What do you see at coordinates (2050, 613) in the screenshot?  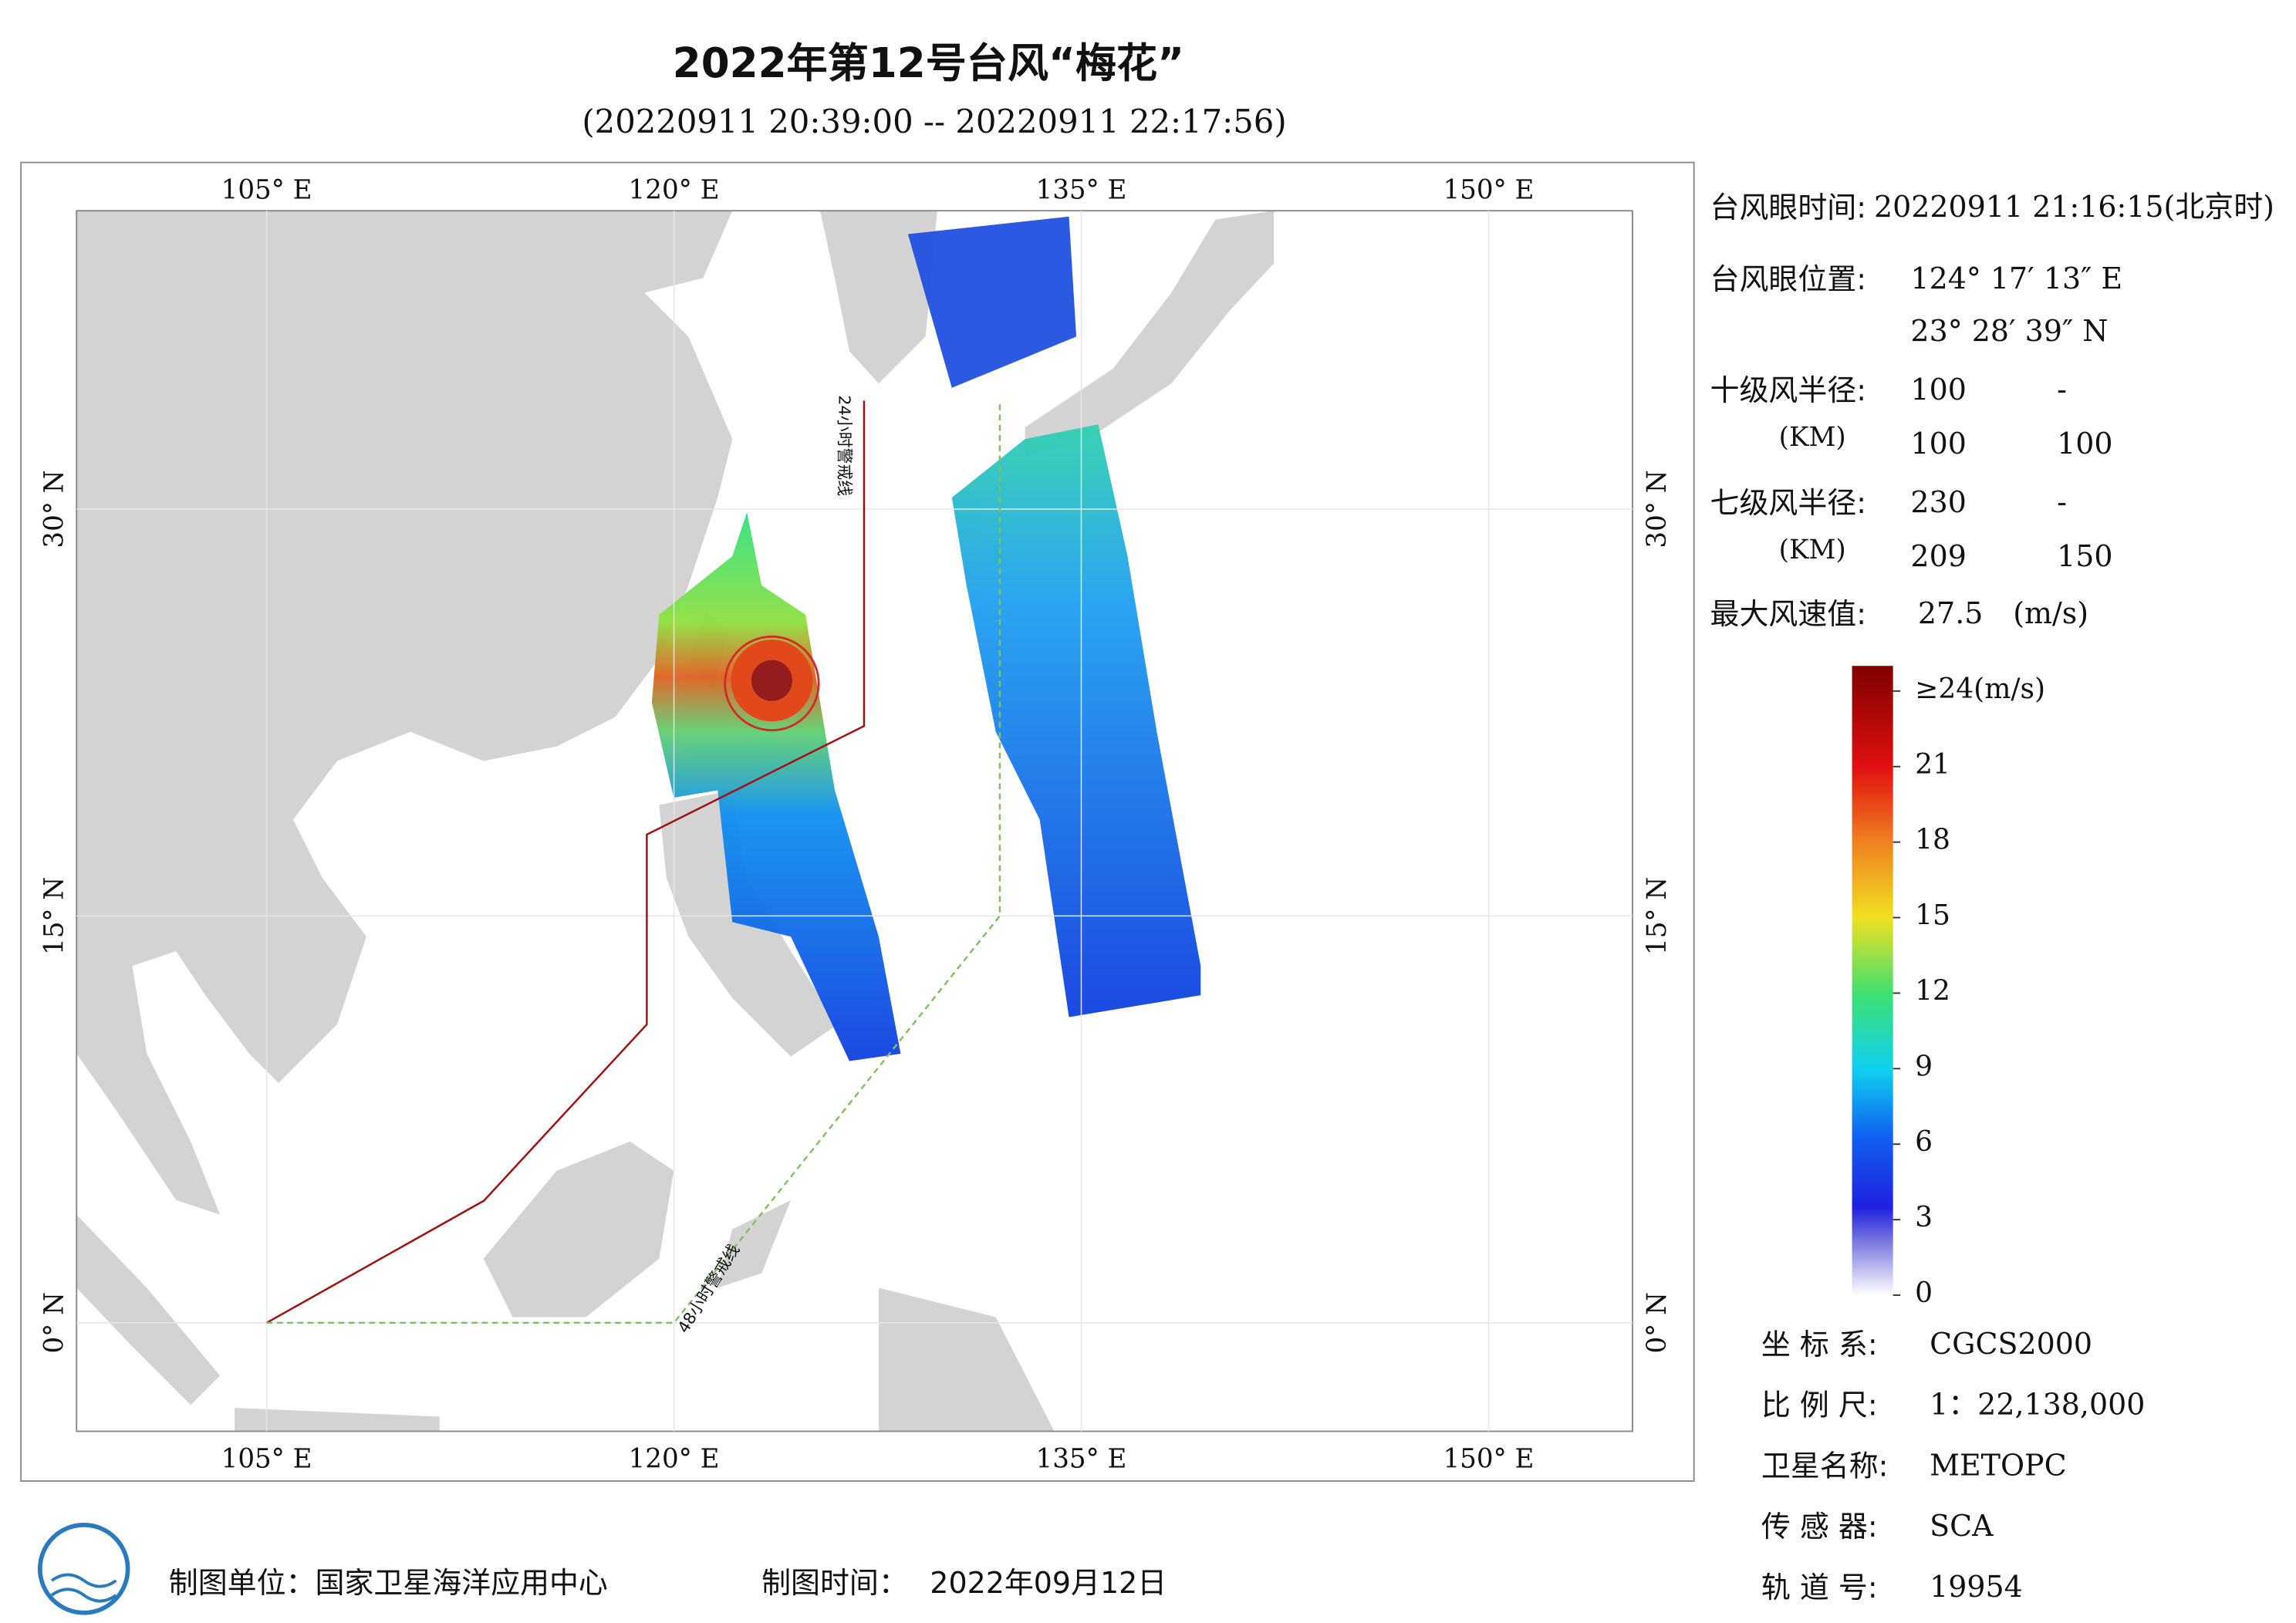 I see `info-unit: (m/s)` at bounding box center [2050, 613].